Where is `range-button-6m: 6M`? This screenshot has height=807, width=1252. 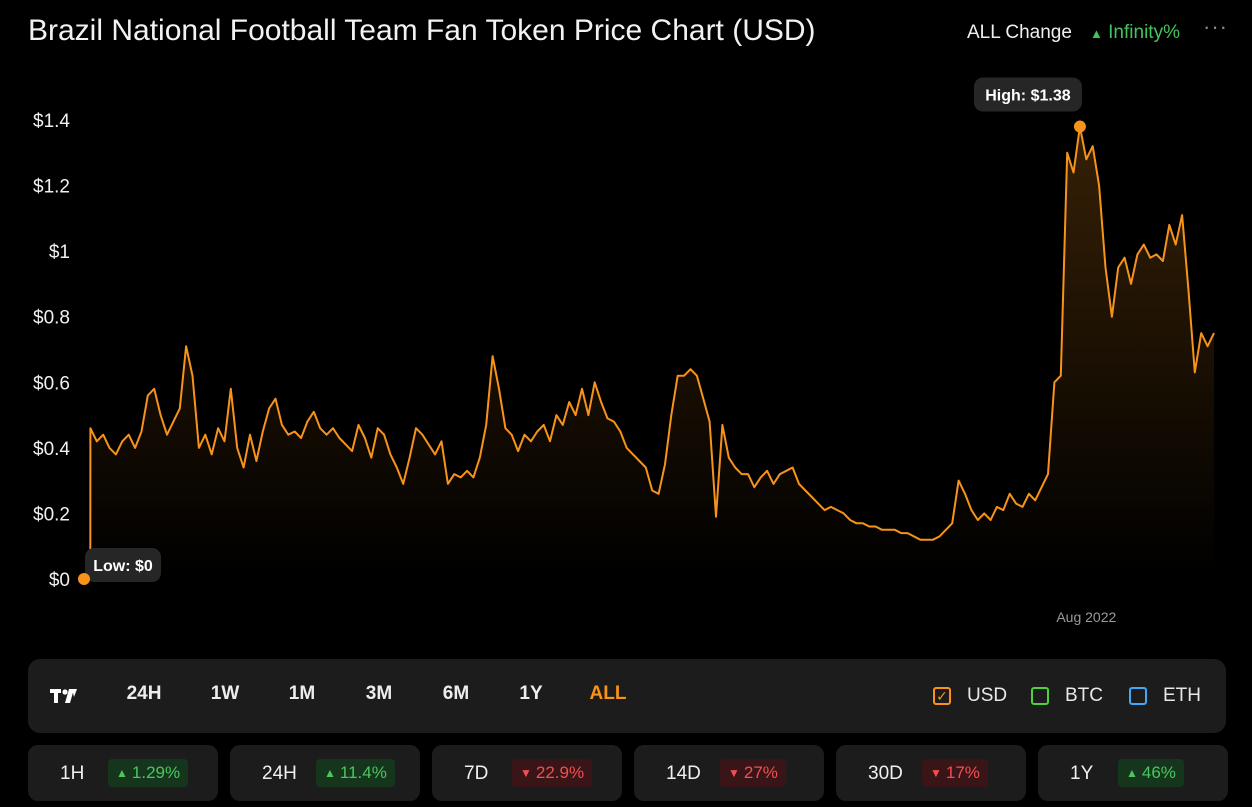 range-button-6m: 6M is located at coordinates (456, 693).